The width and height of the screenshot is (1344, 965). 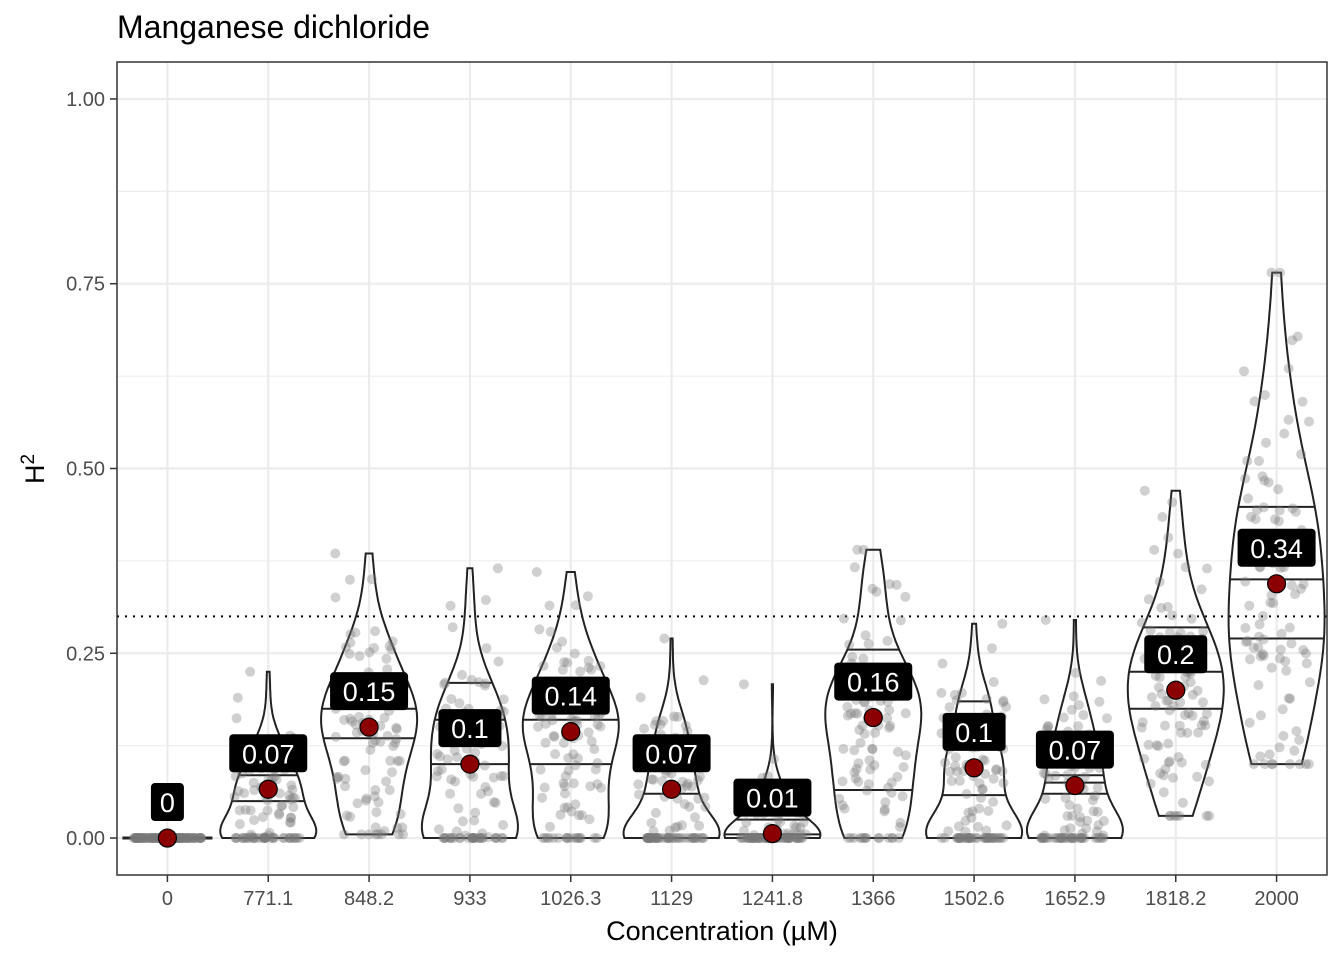 What do you see at coordinates (772, 799) in the screenshot?
I see `mean-label-text: 0.01` at bounding box center [772, 799].